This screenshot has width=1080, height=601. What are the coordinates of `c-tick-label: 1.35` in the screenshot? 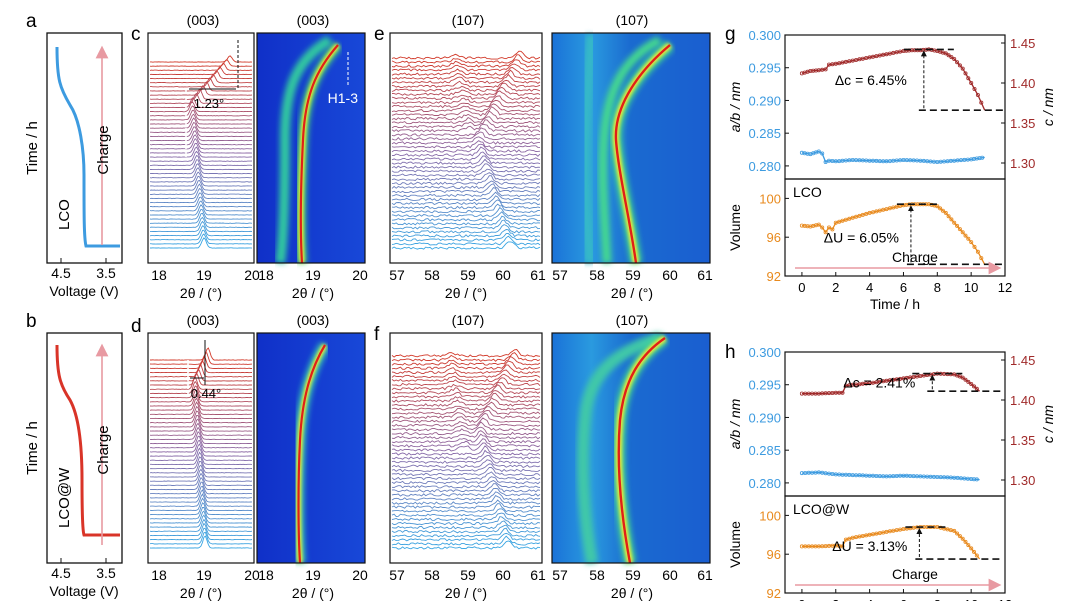 It's located at (1022, 123).